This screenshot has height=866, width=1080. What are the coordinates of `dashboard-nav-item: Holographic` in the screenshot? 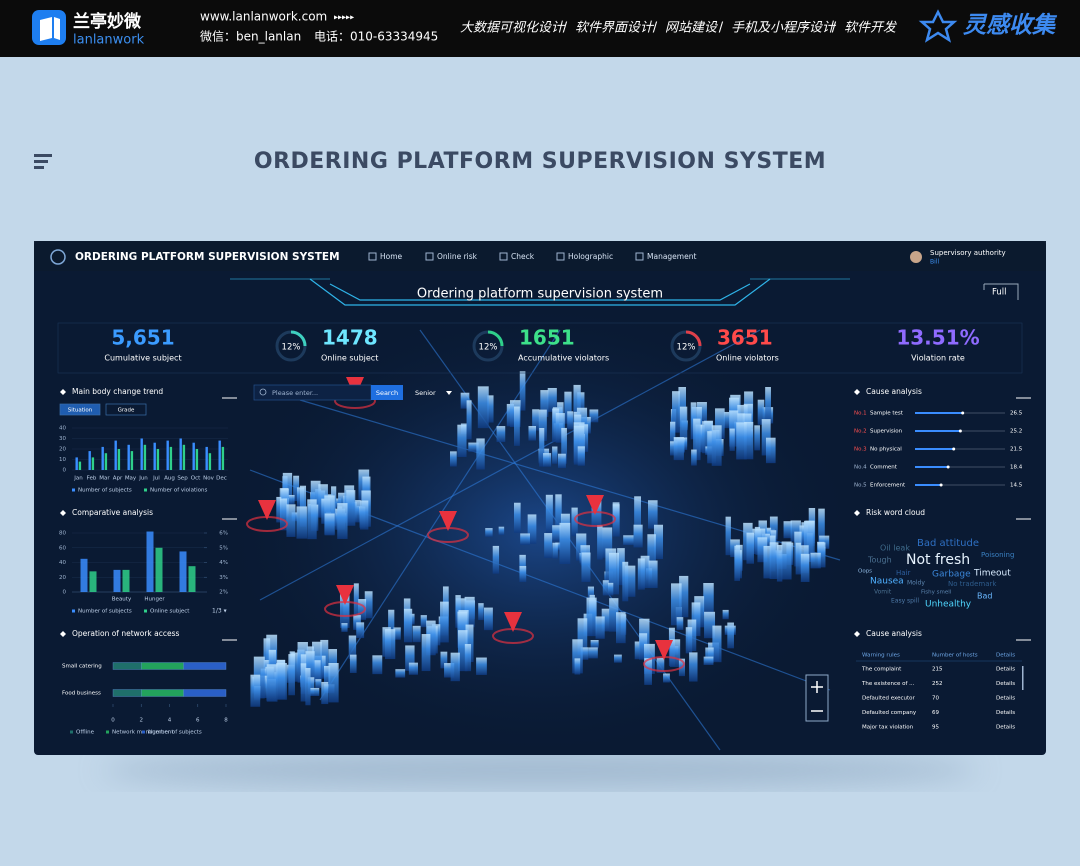 It's located at (590, 256).